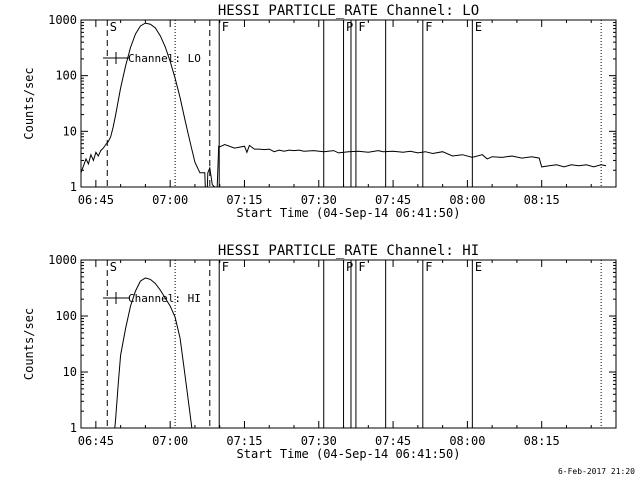 This screenshot has height=480, width=640. Describe the element at coordinates (153, 352) in the screenshot. I see `series-line` at that location.